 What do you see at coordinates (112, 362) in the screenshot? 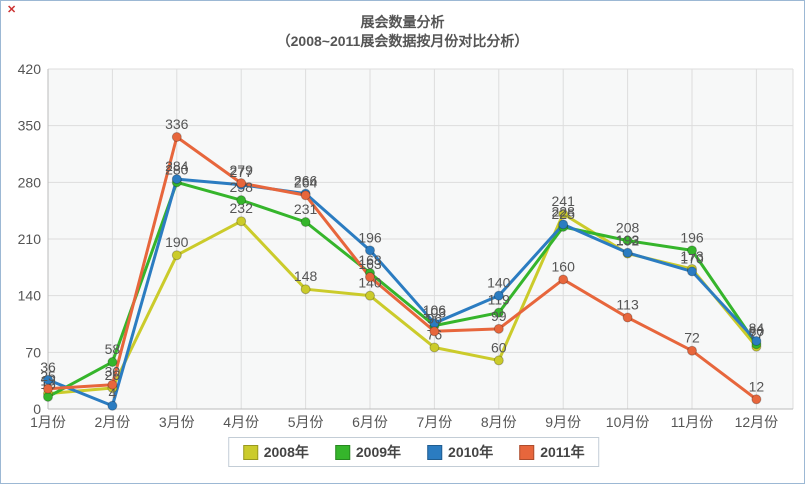
I see `data-point-2009年-2月份` at bounding box center [112, 362].